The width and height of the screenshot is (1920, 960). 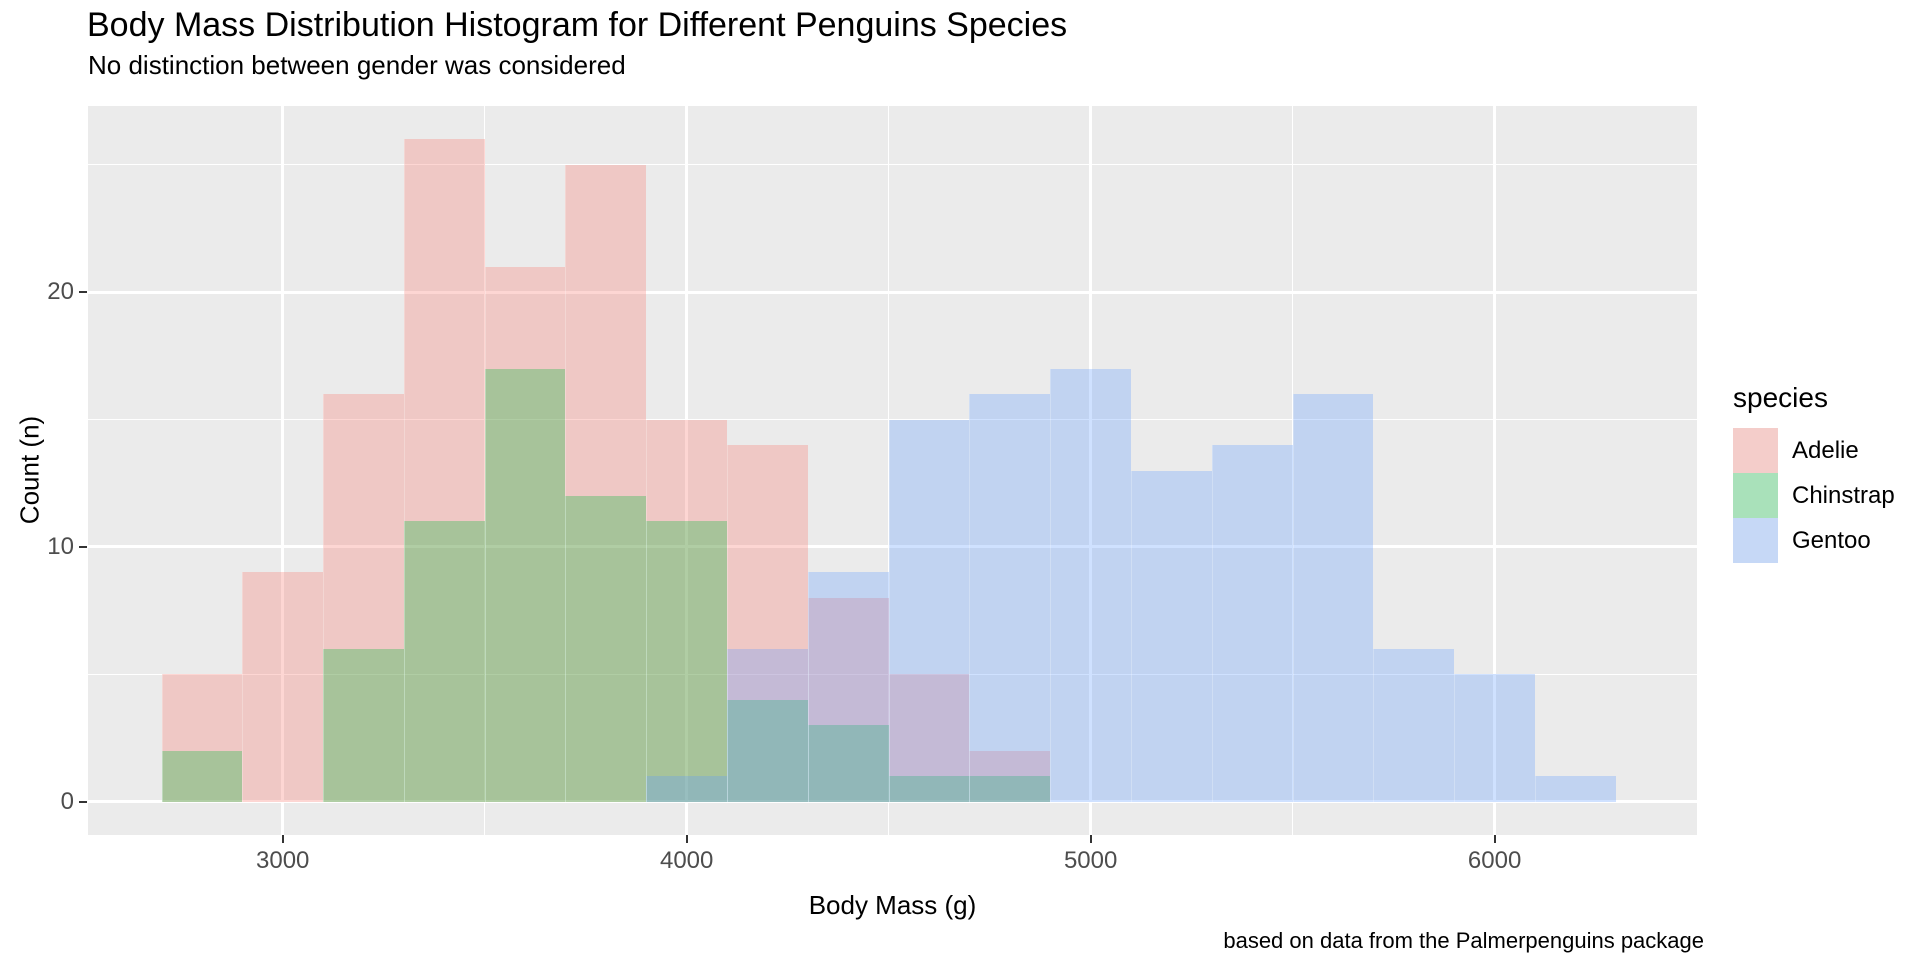 What do you see at coordinates (1831, 540) in the screenshot?
I see `legend-item-label: Gentoo` at bounding box center [1831, 540].